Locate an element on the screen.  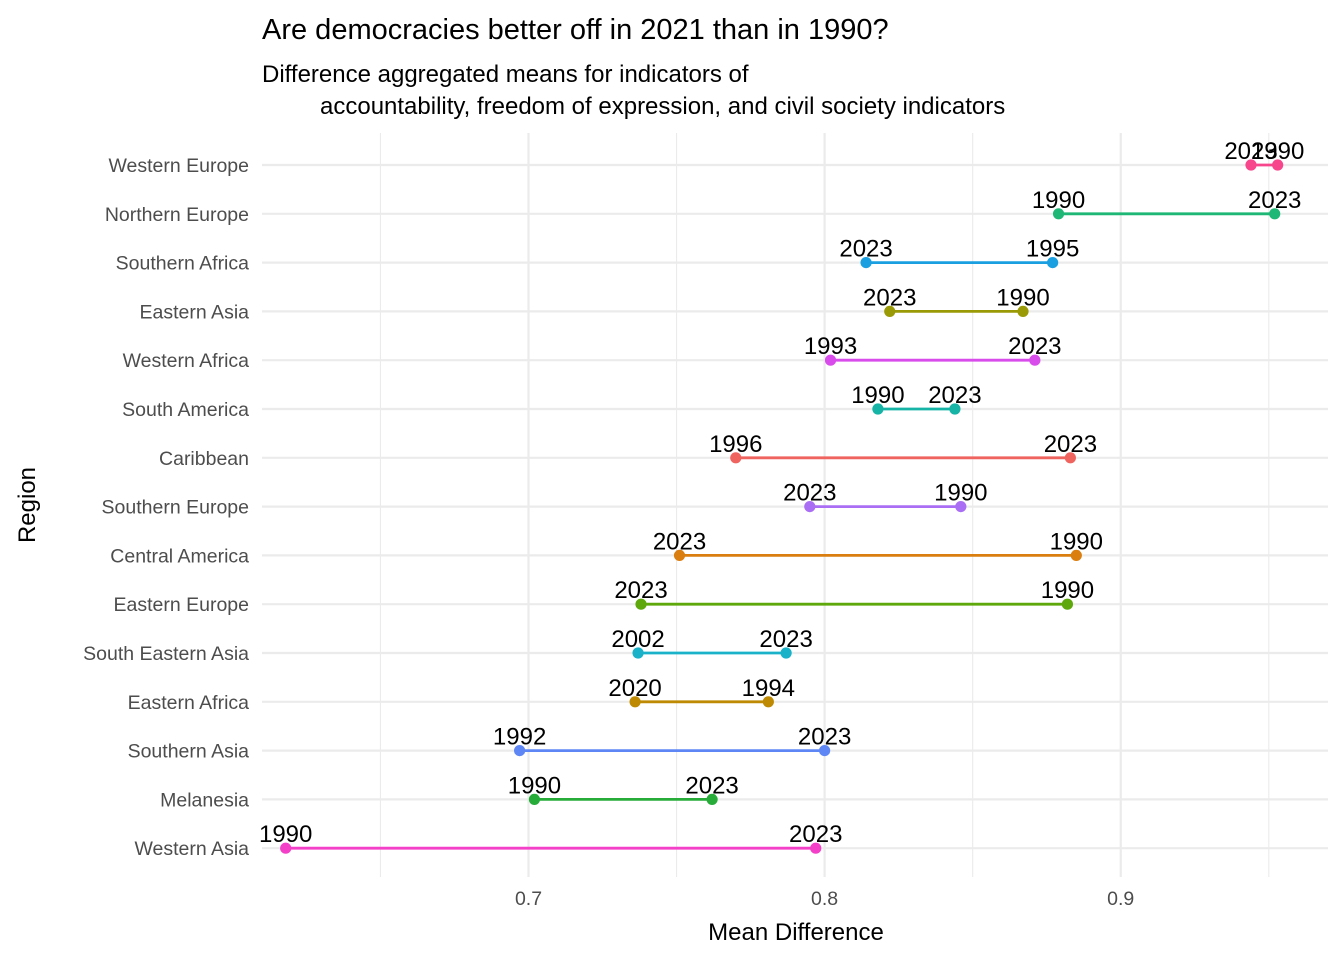
point-label: 1996 is located at coordinates (735, 444).